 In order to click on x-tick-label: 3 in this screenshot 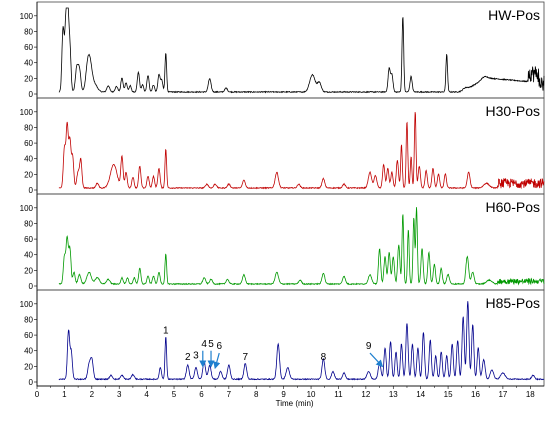, I will do `click(119, 394)`.